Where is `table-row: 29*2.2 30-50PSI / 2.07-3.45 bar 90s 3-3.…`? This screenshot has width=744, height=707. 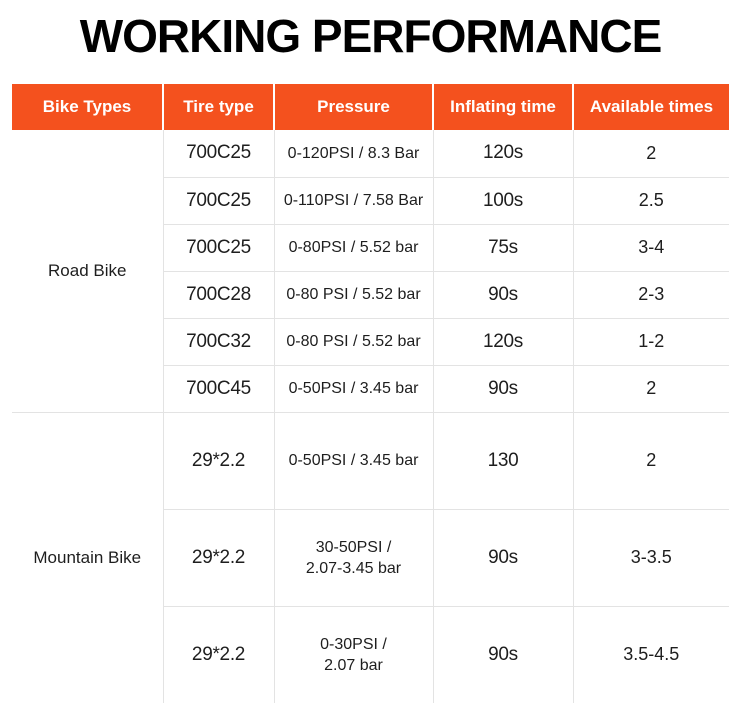 table-row: 29*2.2 30-50PSI / 2.07-3.45 bar 90s 3-3.… is located at coordinates (370, 557).